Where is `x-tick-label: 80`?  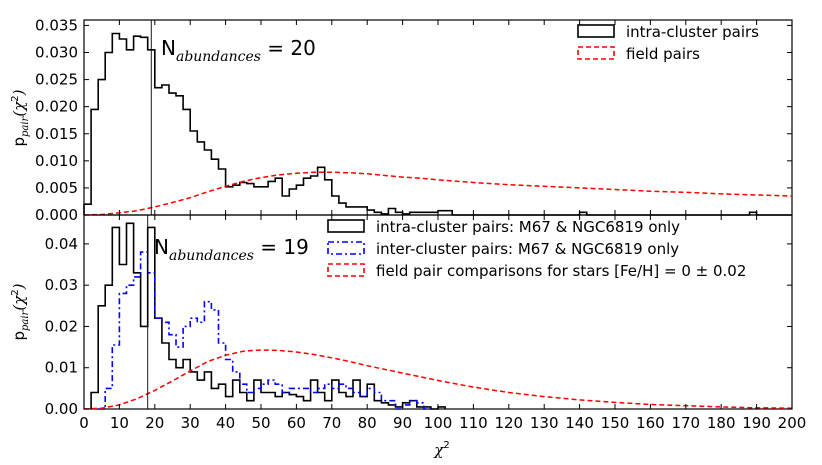 x-tick-label: 80 is located at coordinates (367, 423).